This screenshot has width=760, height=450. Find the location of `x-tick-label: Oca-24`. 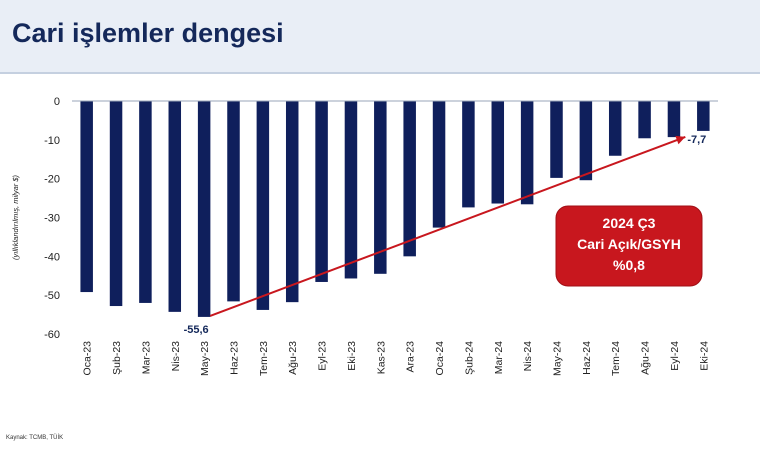

x-tick-label: Oca-24 is located at coordinates (440, 358).